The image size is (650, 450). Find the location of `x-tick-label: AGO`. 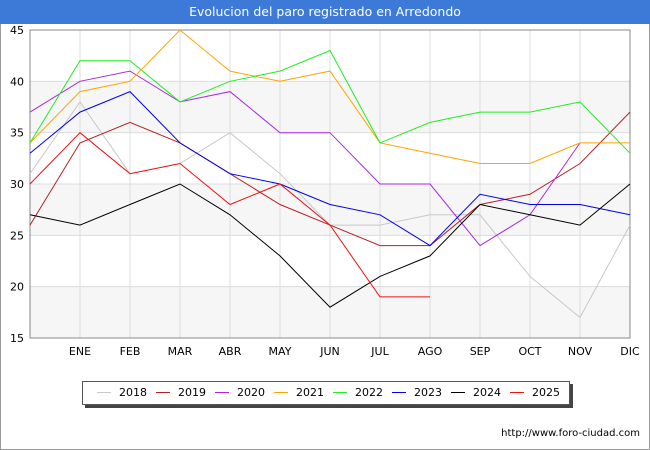

x-tick-label: AGO is located at coordinates (430, 351).